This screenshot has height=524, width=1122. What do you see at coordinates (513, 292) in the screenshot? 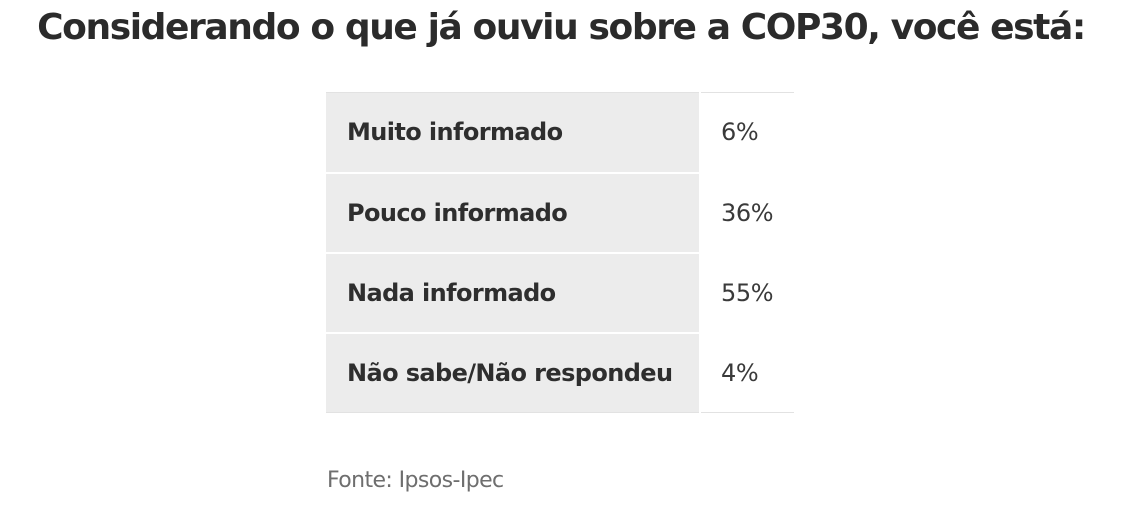
I see `row-label: Nada informado` at bounding box center [513, 292].